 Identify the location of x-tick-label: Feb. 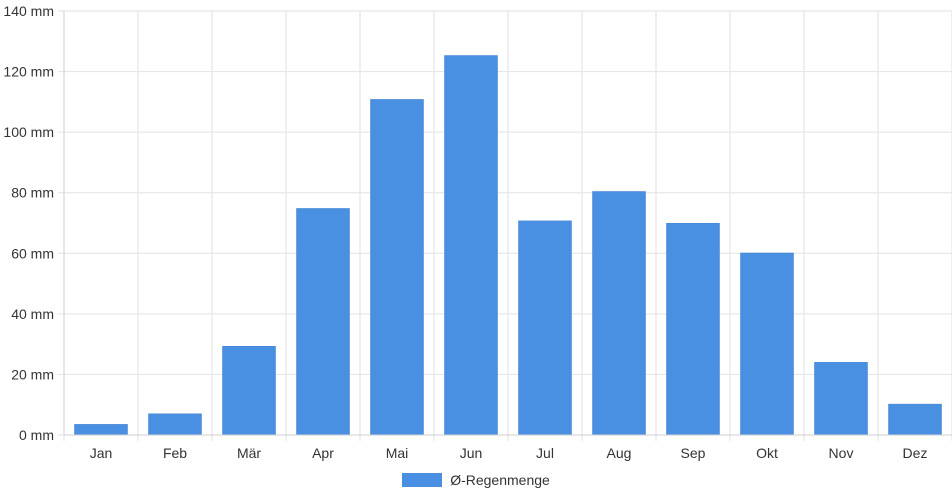
(175, 453).